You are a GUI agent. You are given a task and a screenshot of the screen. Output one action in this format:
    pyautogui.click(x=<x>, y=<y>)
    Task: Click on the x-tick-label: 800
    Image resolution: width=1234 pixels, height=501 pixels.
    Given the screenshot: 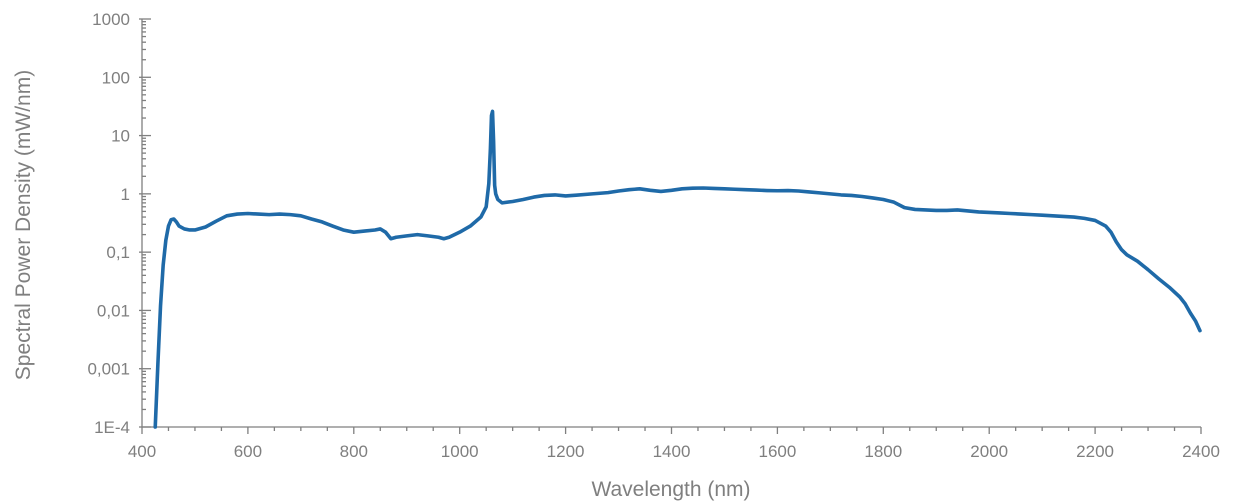 What is the action you would take?
    pyautogui.click(x=354, y=451)
    